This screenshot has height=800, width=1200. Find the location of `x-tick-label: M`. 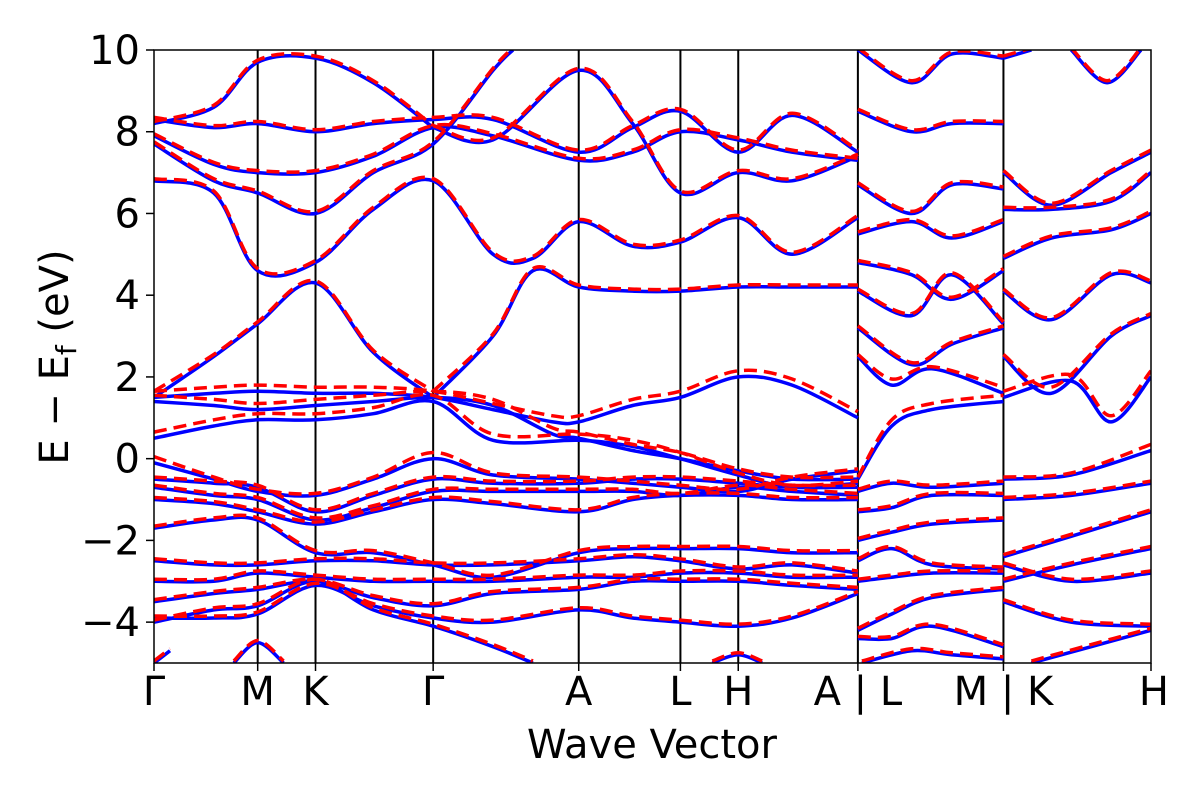

x-tick-label: M is located at coordinates (257, 692).